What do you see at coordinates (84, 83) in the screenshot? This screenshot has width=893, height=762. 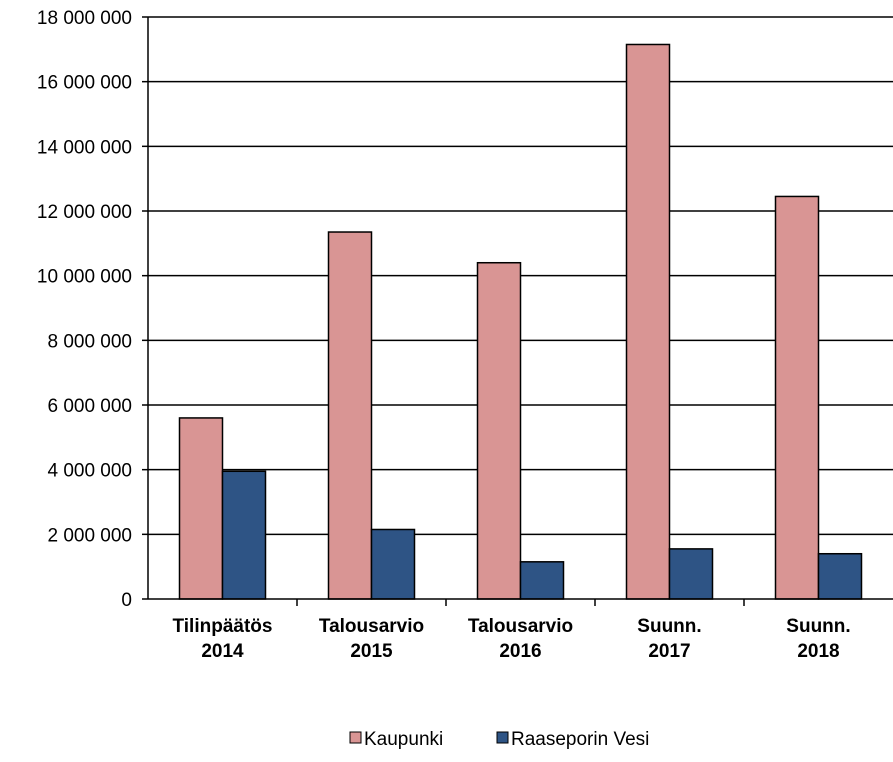 I see `y-tick-label: 16 000 000` at bounding box center [84, 83].